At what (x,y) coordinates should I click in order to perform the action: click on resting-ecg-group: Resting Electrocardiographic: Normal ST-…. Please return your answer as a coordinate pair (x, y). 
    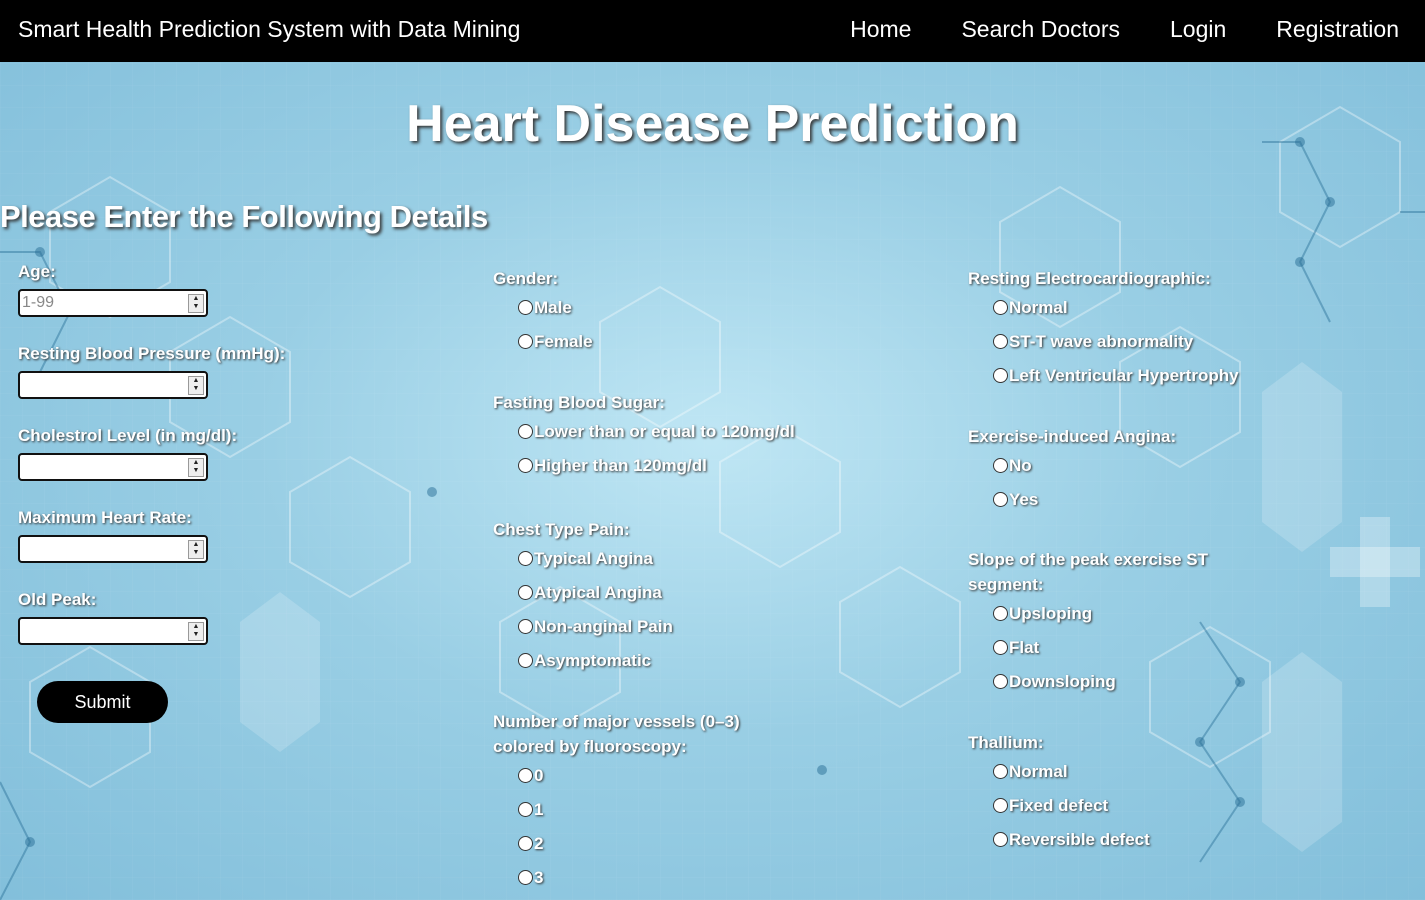
    Looking at the image, I should click on (1128, 329).